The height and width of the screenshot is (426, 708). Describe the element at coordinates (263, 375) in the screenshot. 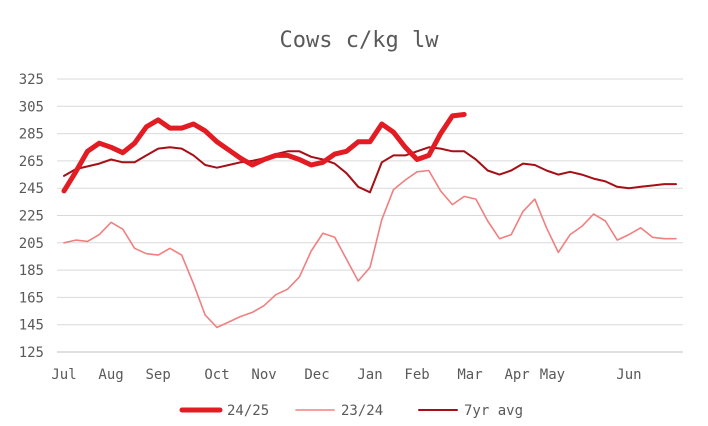

I see `x-tick-label: Nov` at that location.